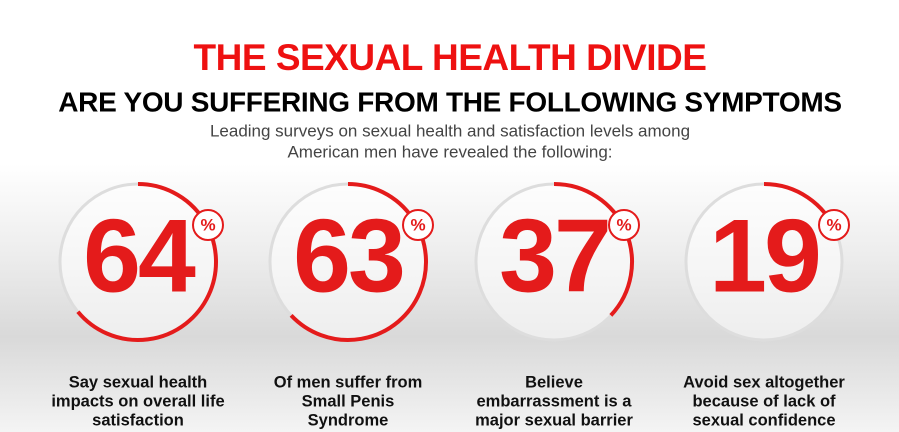 Image resolution: width=899 pixels, height=432 pixels. What do you see at coordinates (764, 382) in the screenshot?
I see `stat-description: Avoid sex altogether` at bounding box center [764, 382].